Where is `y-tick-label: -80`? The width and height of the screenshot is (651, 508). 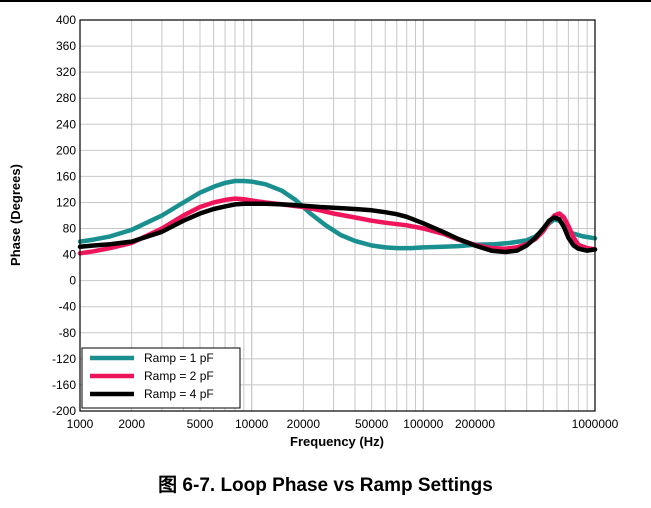 y-tick-label: -80 is located at coordinates (68, 333).